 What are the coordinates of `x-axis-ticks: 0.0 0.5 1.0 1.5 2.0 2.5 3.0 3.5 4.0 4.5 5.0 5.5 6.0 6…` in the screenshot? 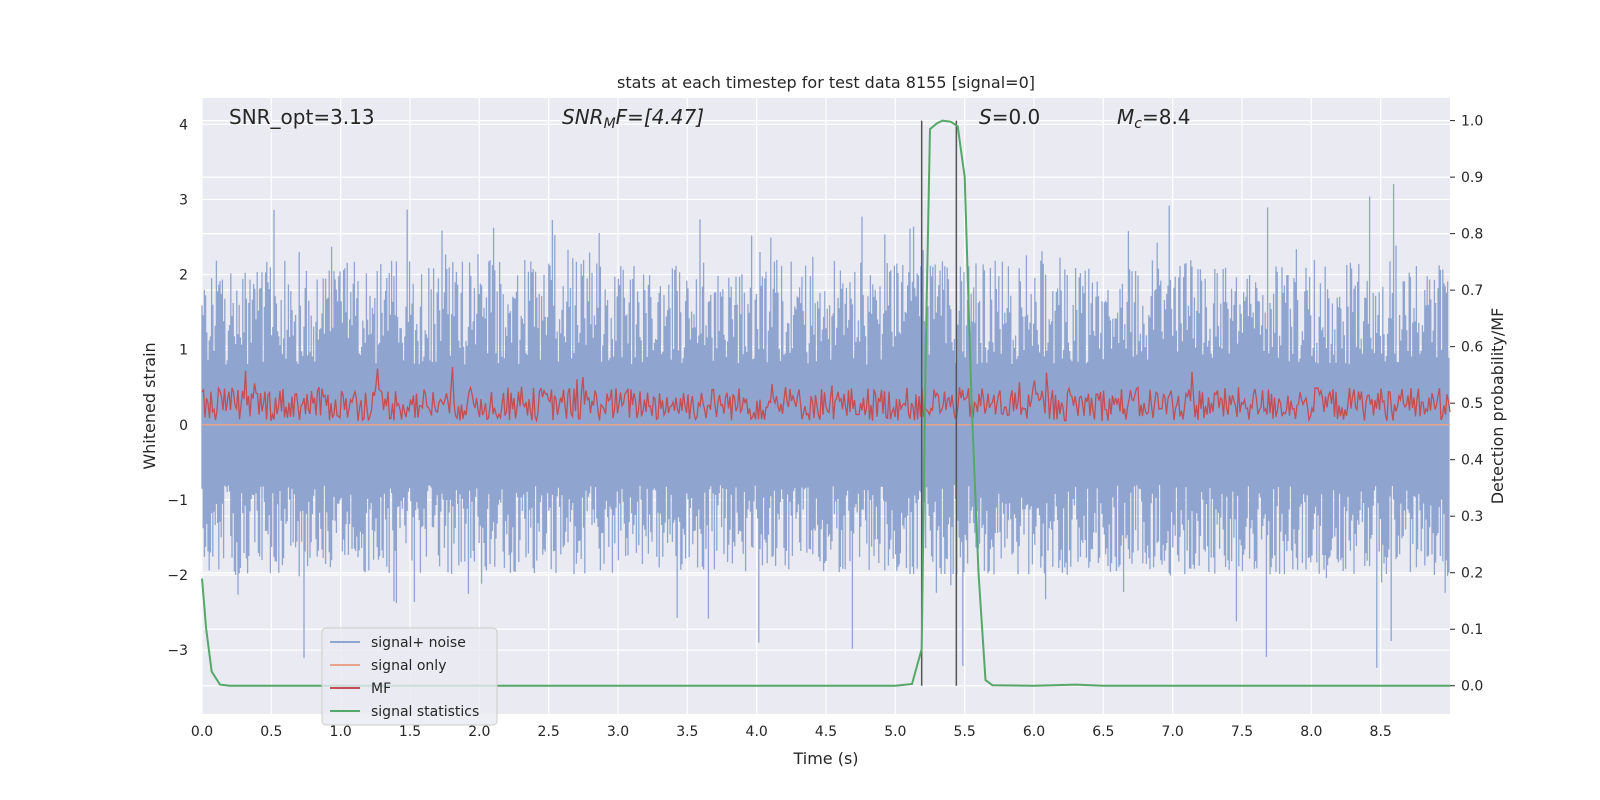 It's located at (791, 732).